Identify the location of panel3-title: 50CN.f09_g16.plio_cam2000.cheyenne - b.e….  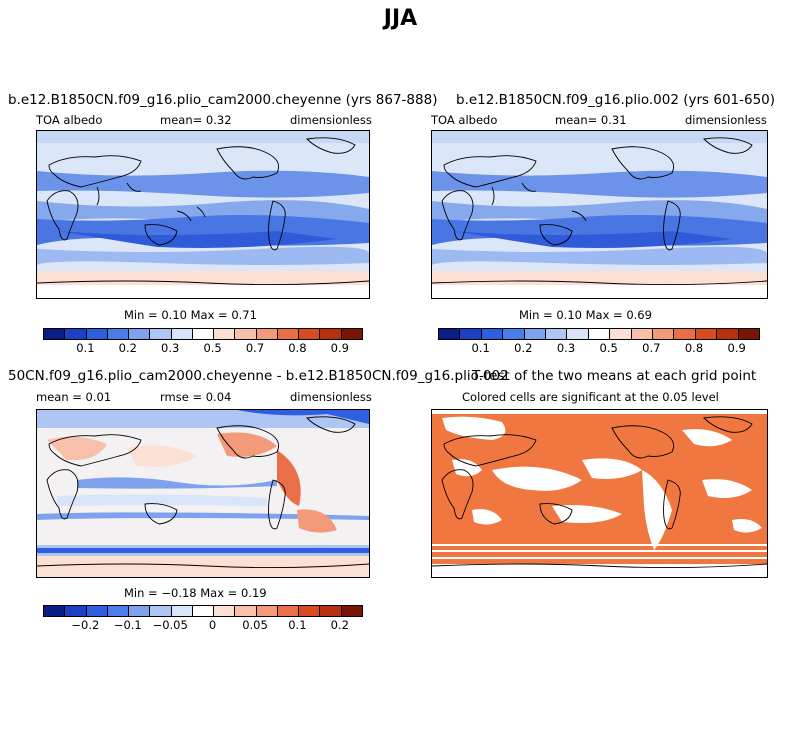
(258, 376).